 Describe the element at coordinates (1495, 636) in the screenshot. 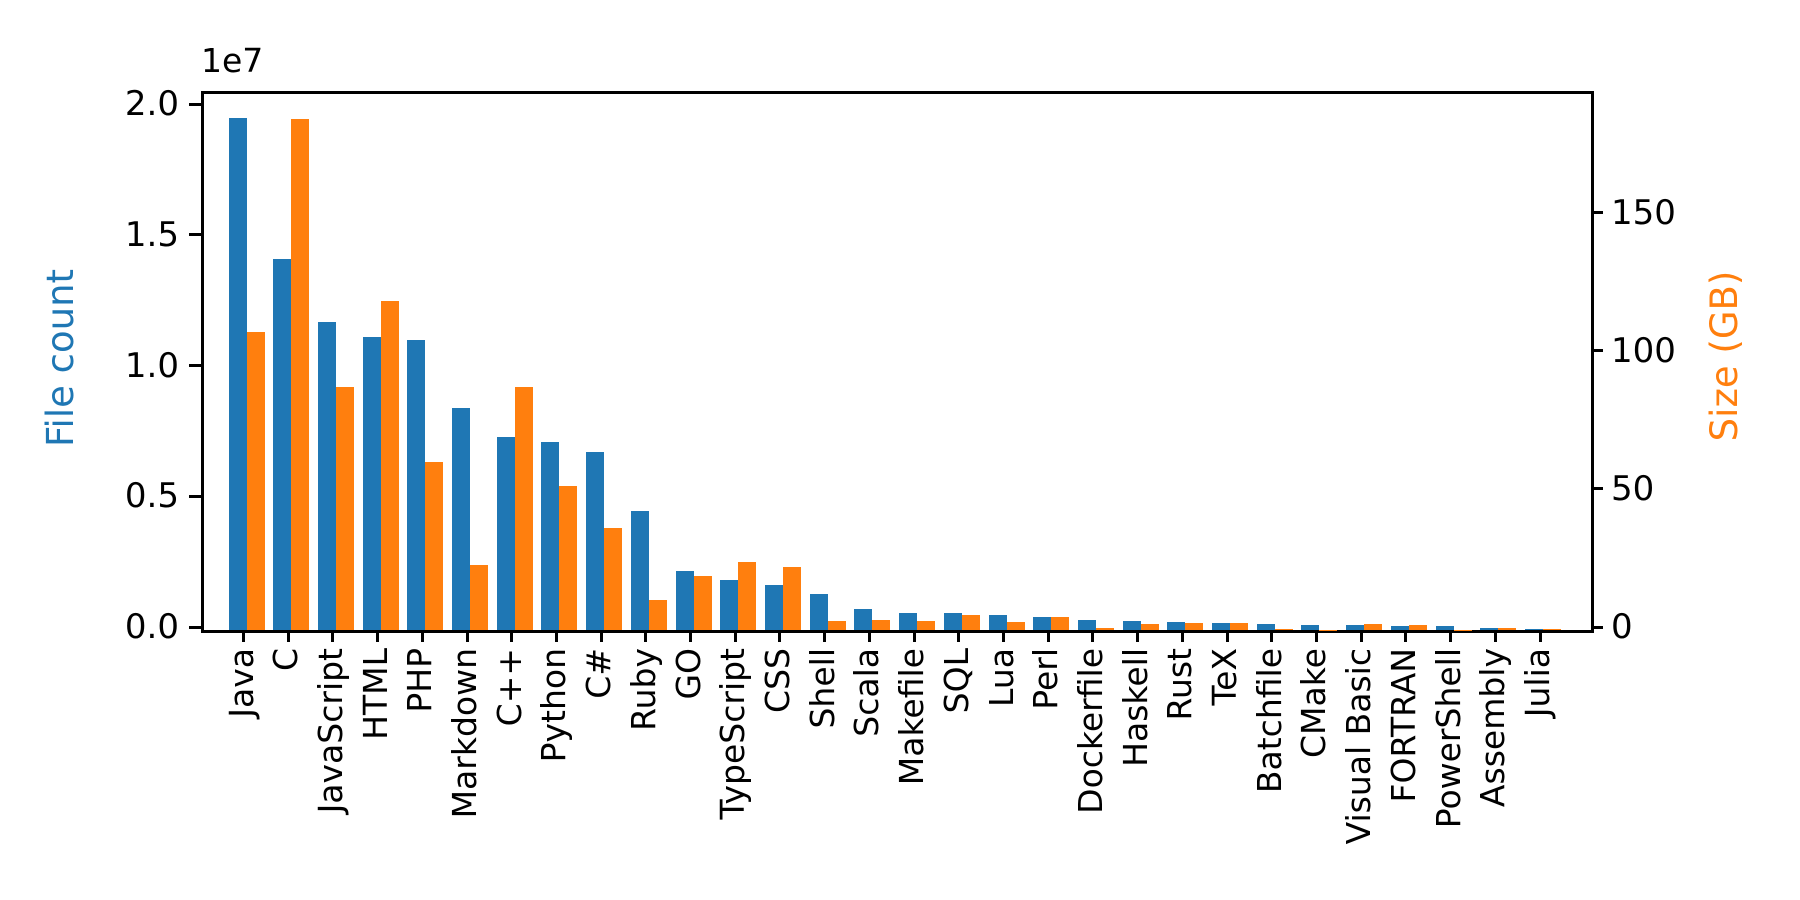

I see `x-tick-mark-assembly` at that location.